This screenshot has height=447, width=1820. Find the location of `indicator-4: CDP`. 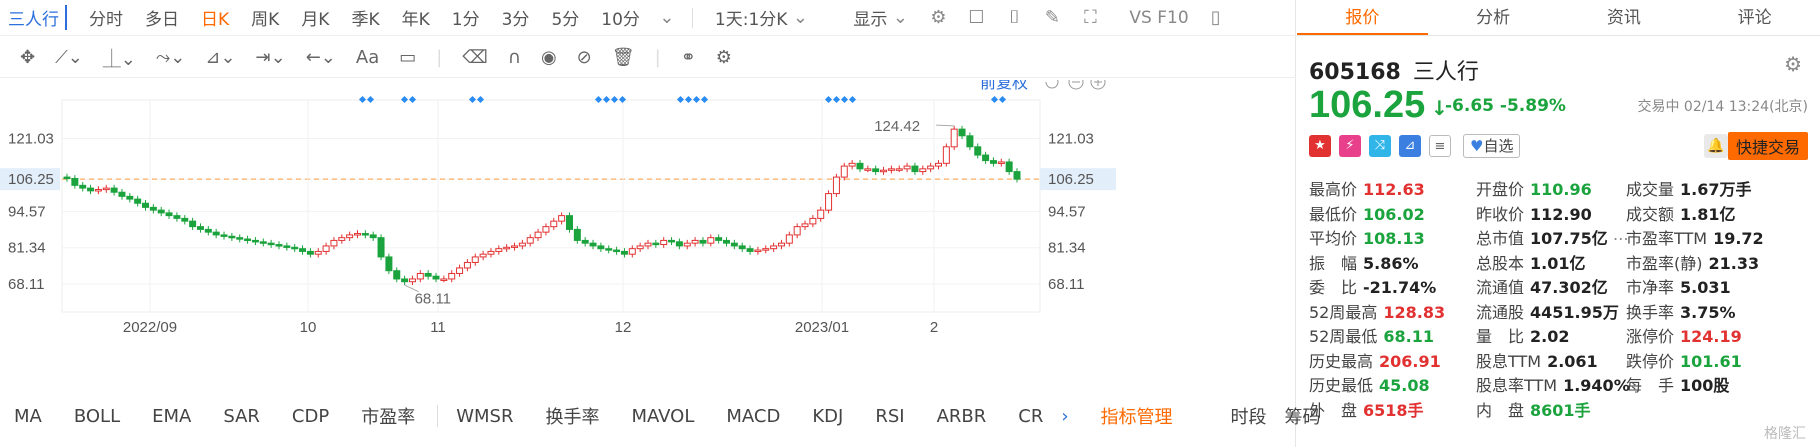

indicator-4: CDP is located at coordinates (310, 416).